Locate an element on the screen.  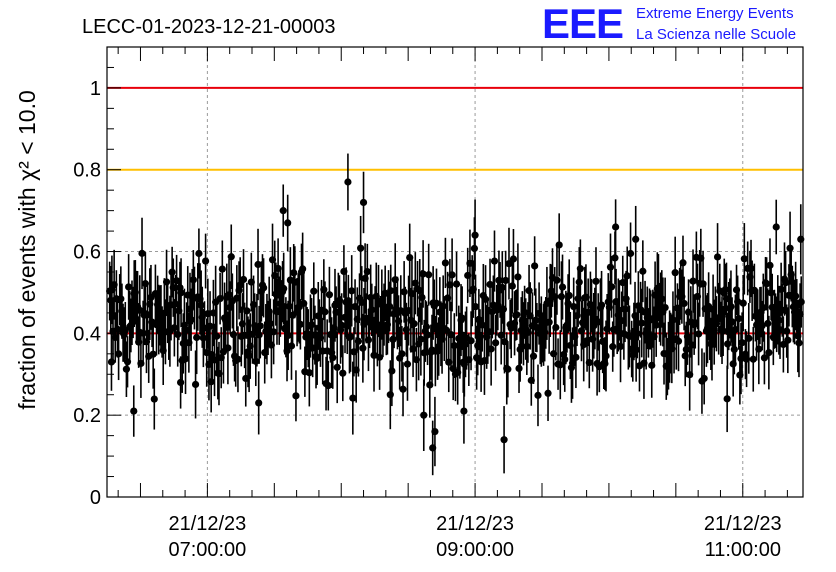
x-tick-time-0: 07:00:00 is located at coordinates (207, 550).